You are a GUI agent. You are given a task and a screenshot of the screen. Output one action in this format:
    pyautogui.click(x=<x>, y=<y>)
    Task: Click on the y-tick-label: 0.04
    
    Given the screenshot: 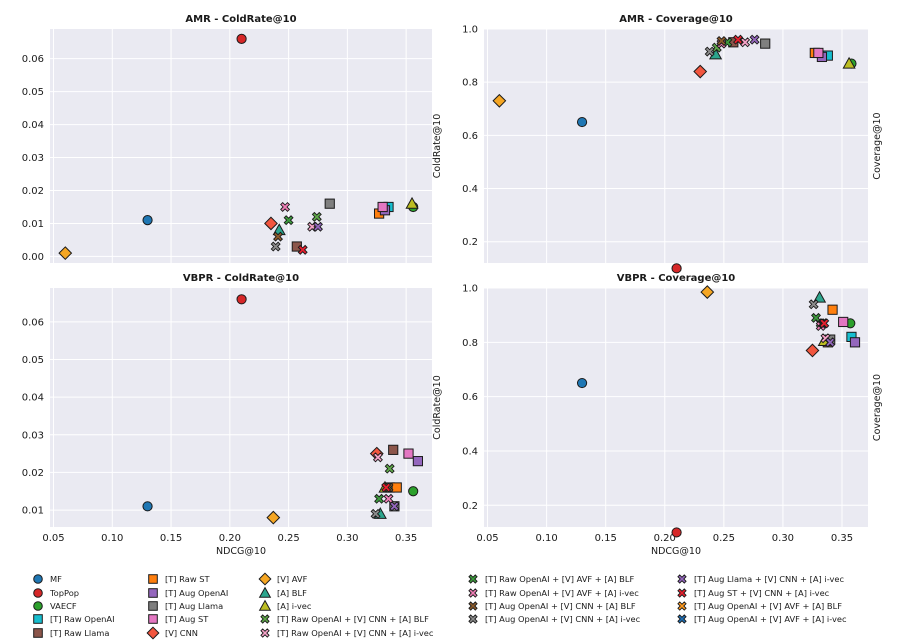 What is the action you would take?
    pyautogui.click(x=33, y=398)
    